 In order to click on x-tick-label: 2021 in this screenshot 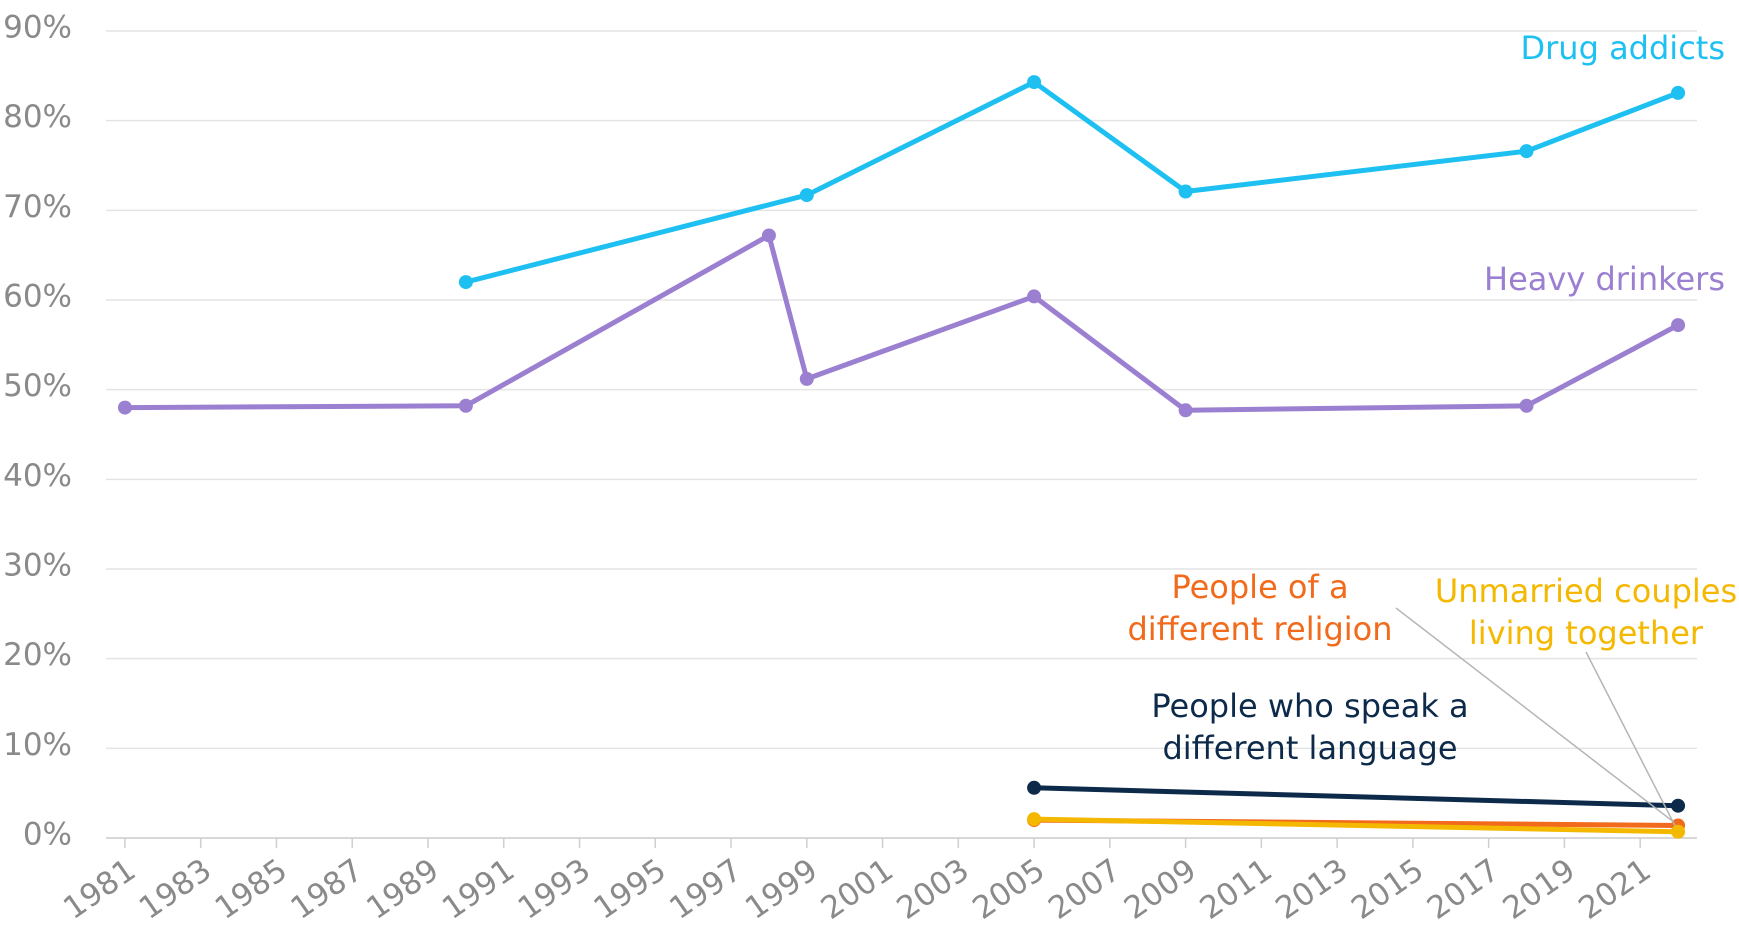, I will do `click(1614, 889)`.